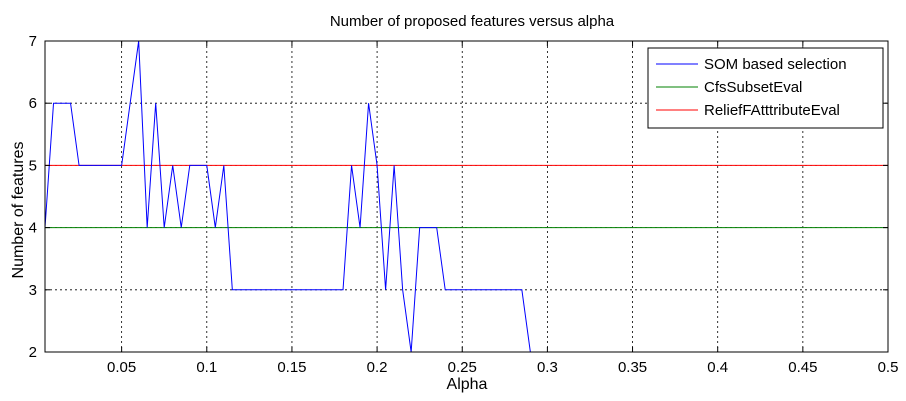 This screenshot has width=906, height=401. I want to click on x-tick-label: 0.35, so click(632, 367).